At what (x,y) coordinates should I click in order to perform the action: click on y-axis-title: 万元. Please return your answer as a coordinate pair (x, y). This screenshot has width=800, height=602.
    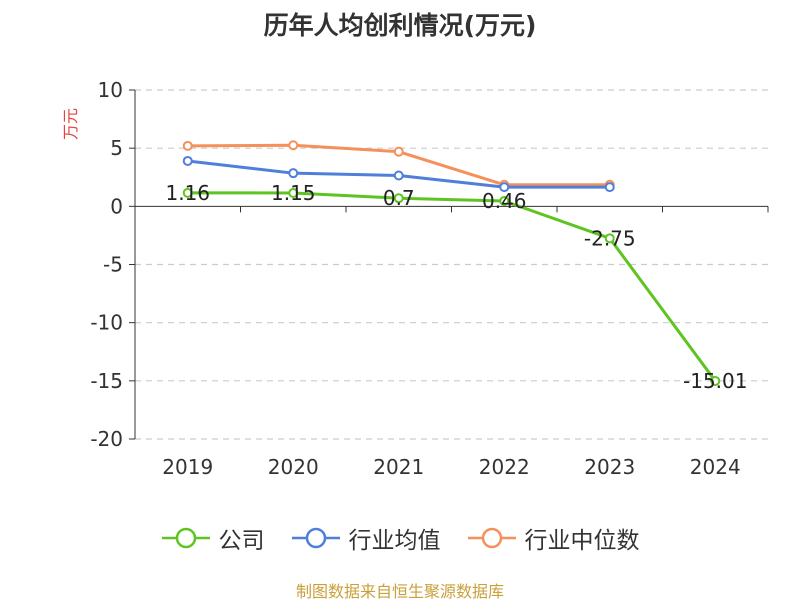
    Looking at the image, I should click on (70, 124).